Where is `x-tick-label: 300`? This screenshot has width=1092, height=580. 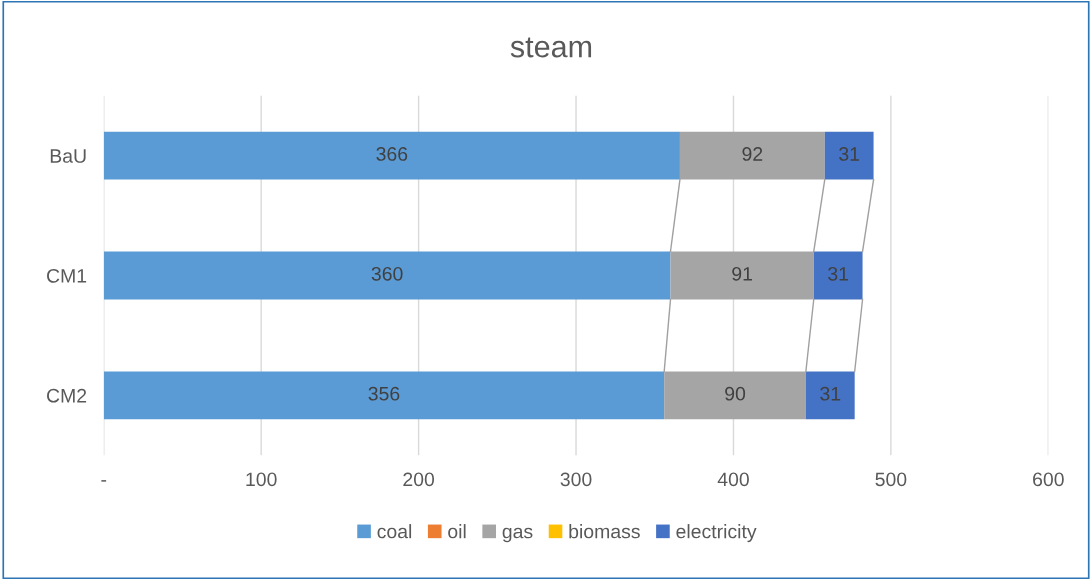
x-tick-label: 300 is located at coordinates (576, 479).